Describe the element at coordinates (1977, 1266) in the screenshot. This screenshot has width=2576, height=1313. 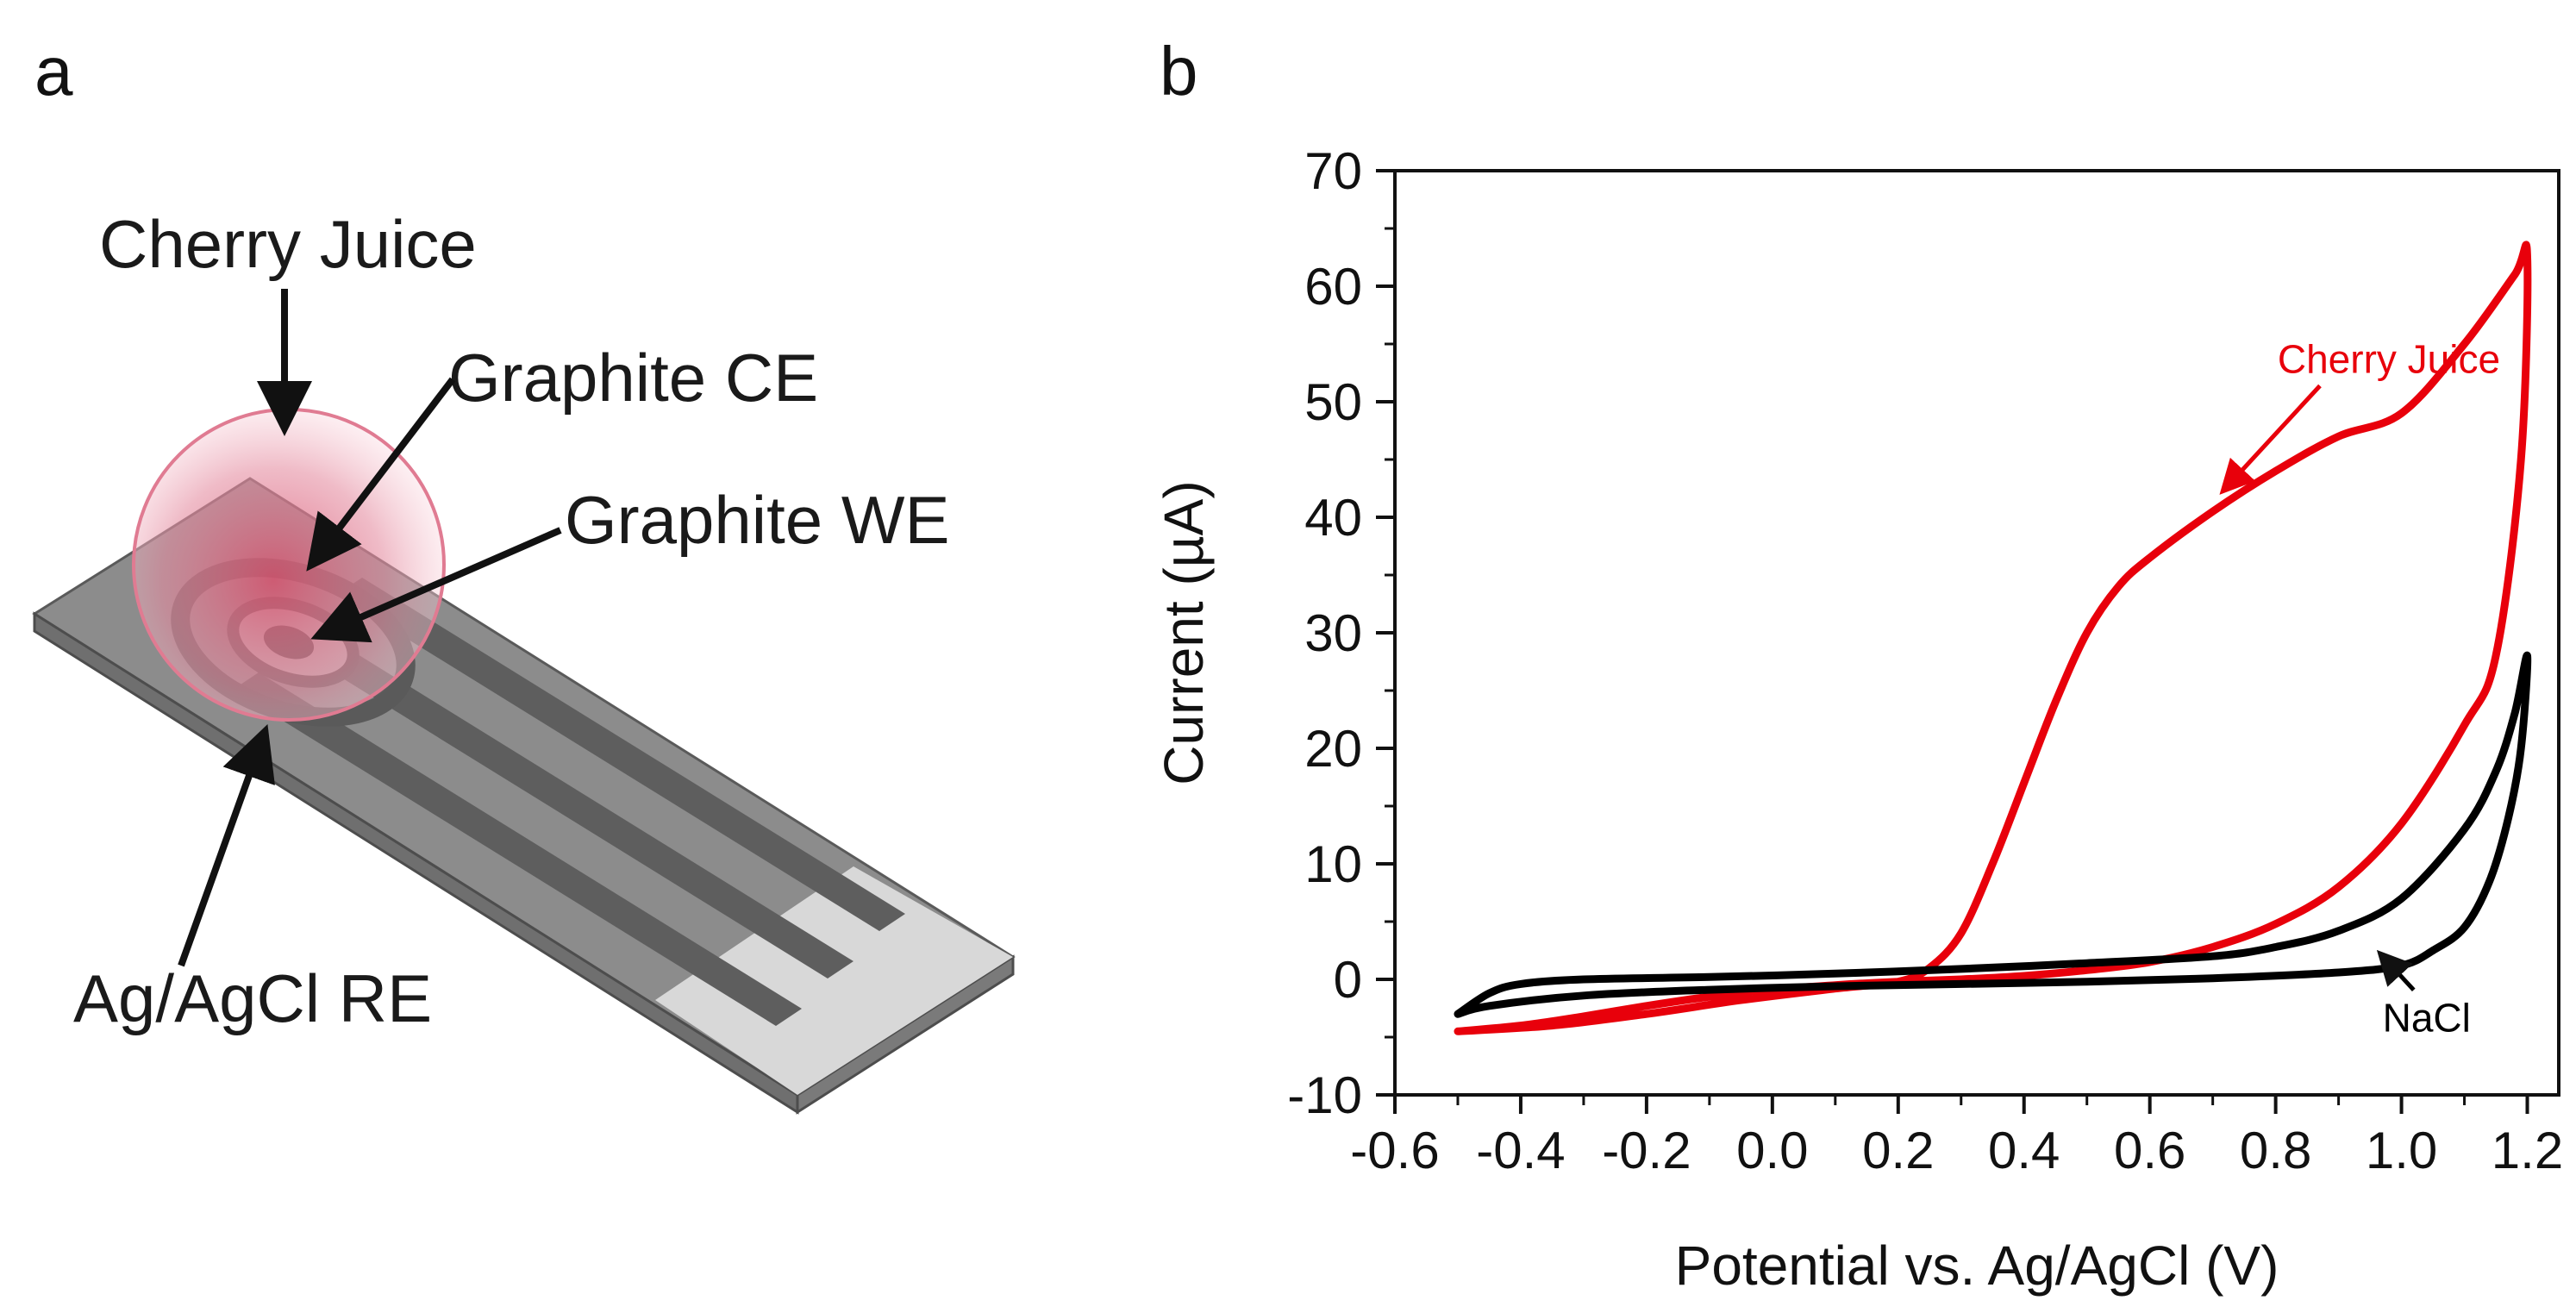
I see `x-axis-title: Potential vs. Ag/AgCl (V)` at that location.